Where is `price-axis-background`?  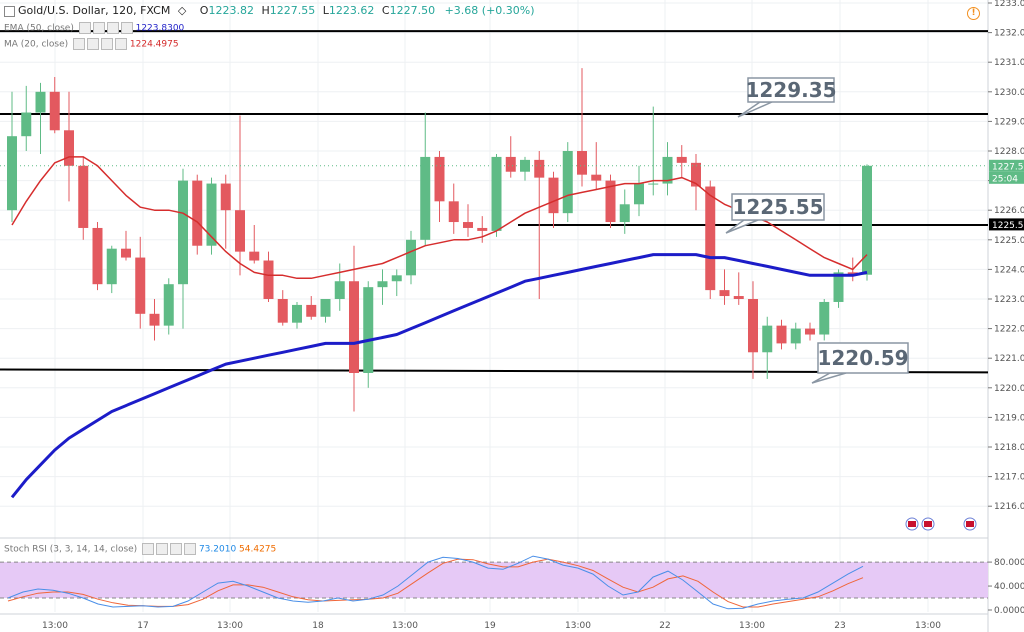 price-axis-background is located at coordinates (1006, 316).